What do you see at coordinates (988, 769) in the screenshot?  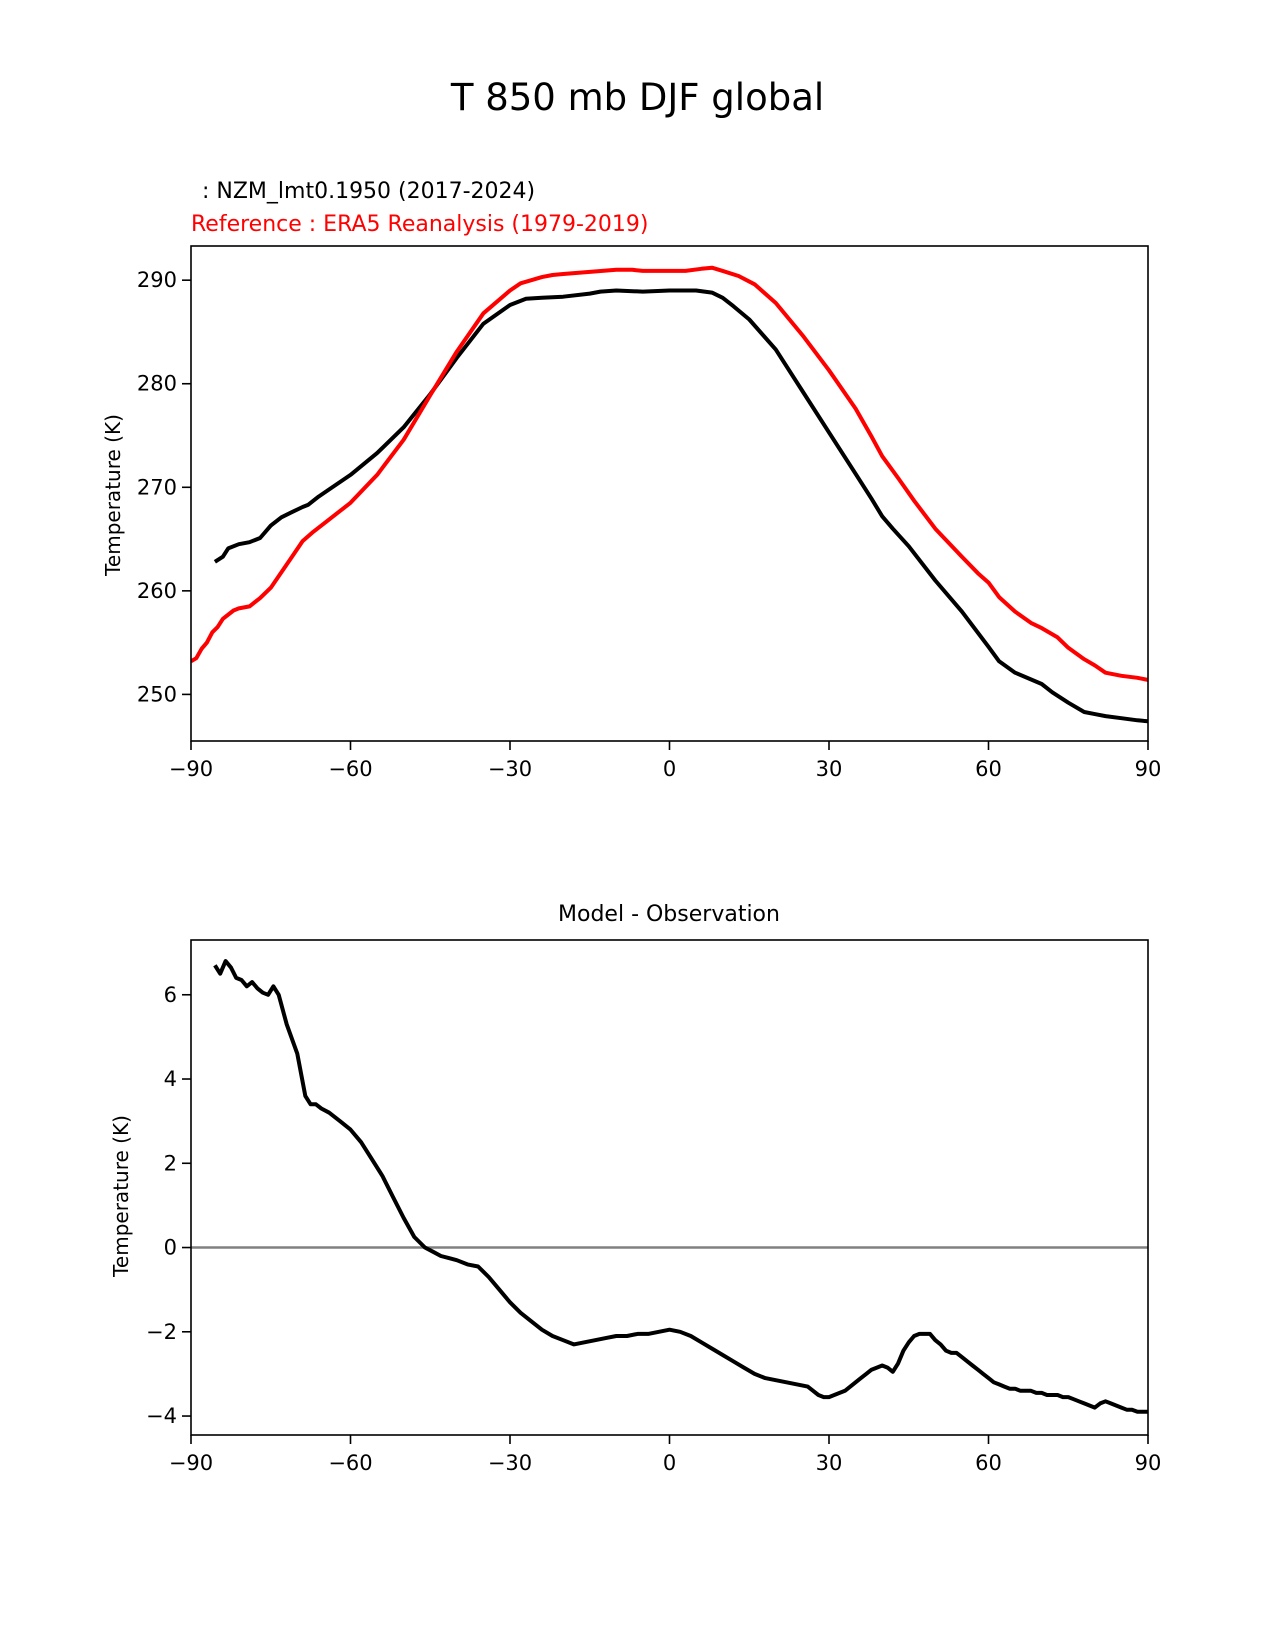 I see `top-x-tick-label: 60` at bounding box center [988, 769].